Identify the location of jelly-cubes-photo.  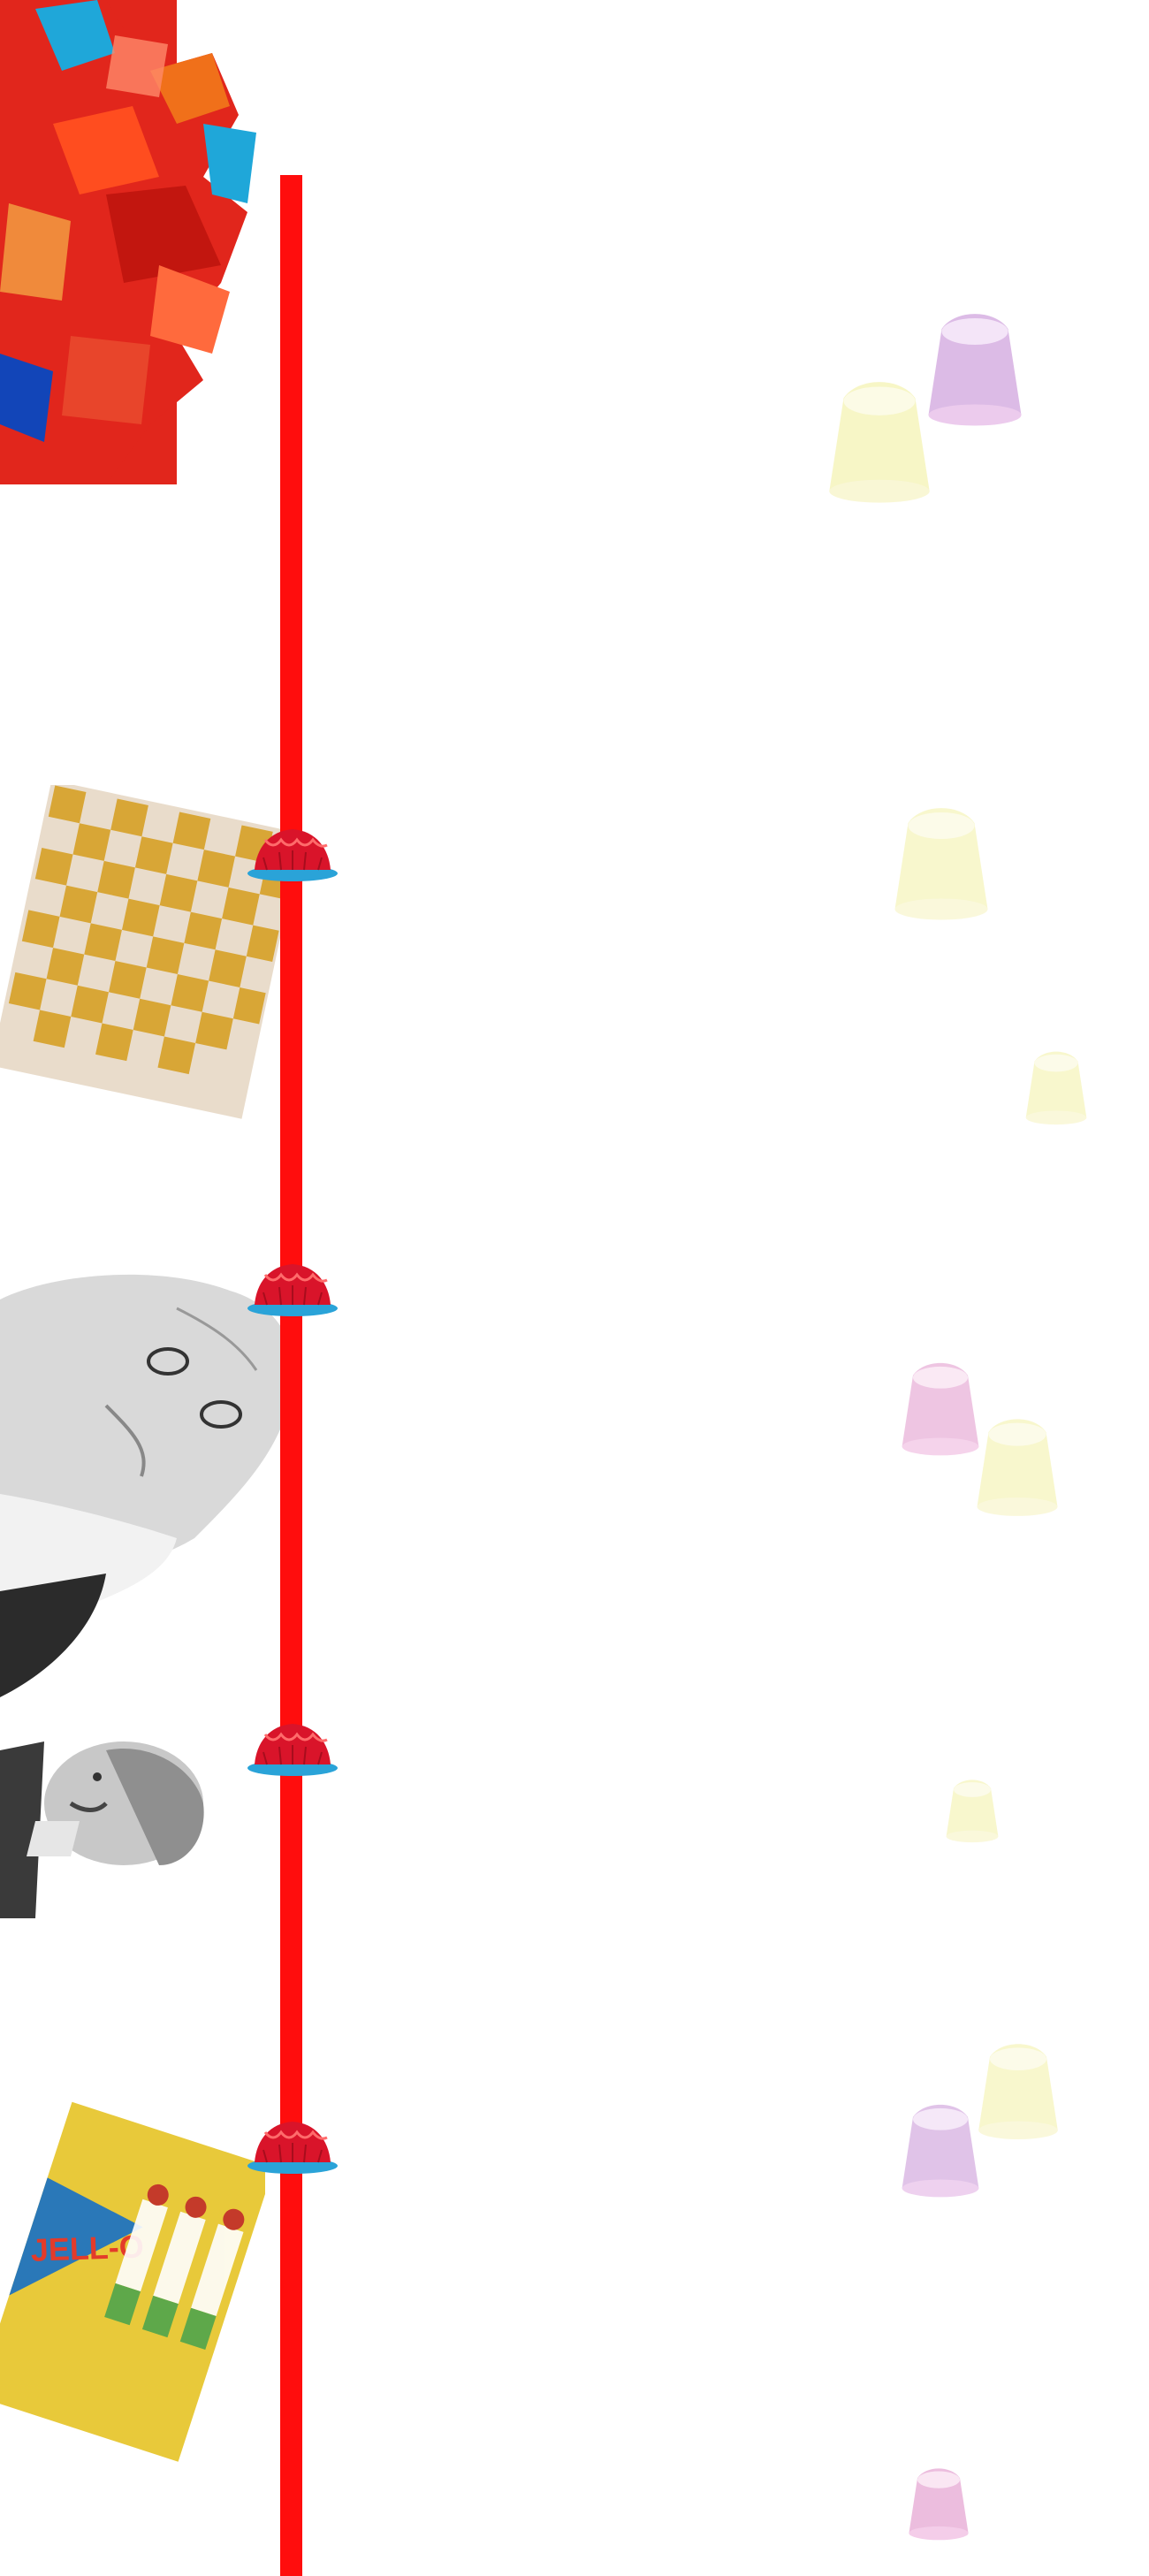
(128, 242).